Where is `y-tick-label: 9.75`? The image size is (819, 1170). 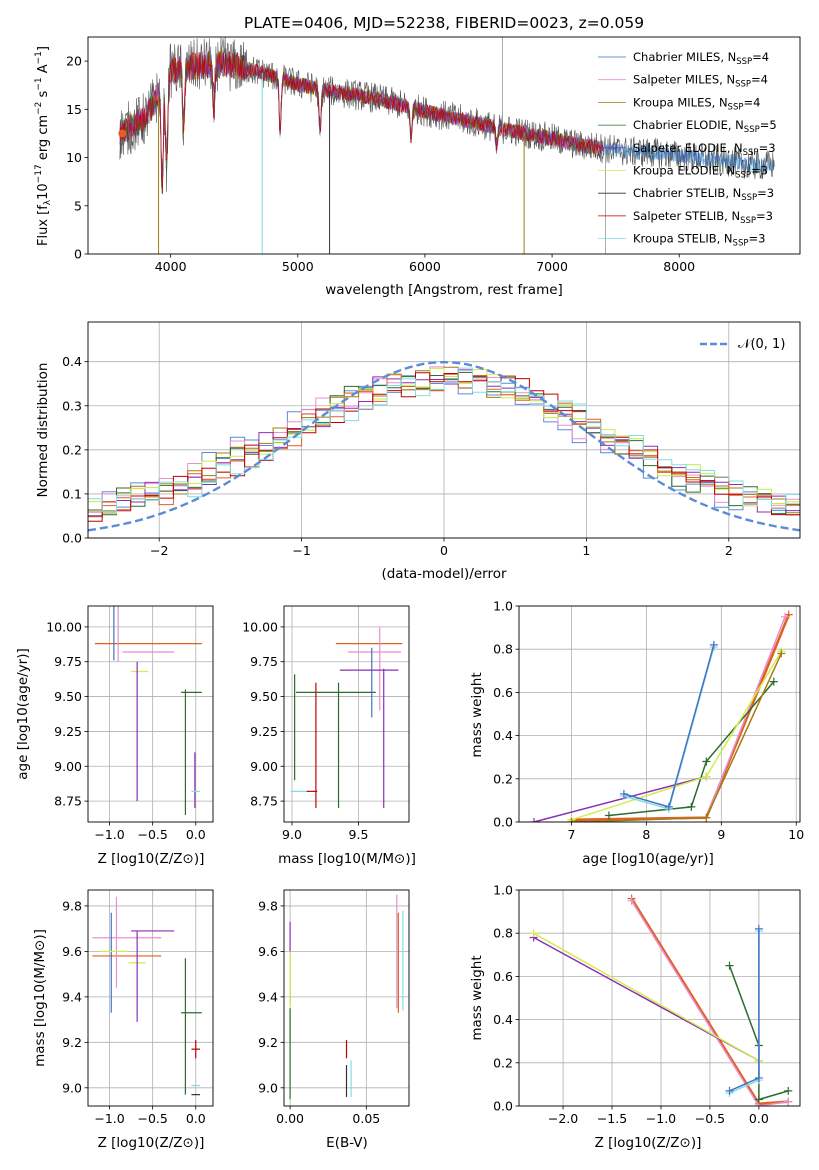
y-tick-label: 9.75 is located at coordinates (68, 661).